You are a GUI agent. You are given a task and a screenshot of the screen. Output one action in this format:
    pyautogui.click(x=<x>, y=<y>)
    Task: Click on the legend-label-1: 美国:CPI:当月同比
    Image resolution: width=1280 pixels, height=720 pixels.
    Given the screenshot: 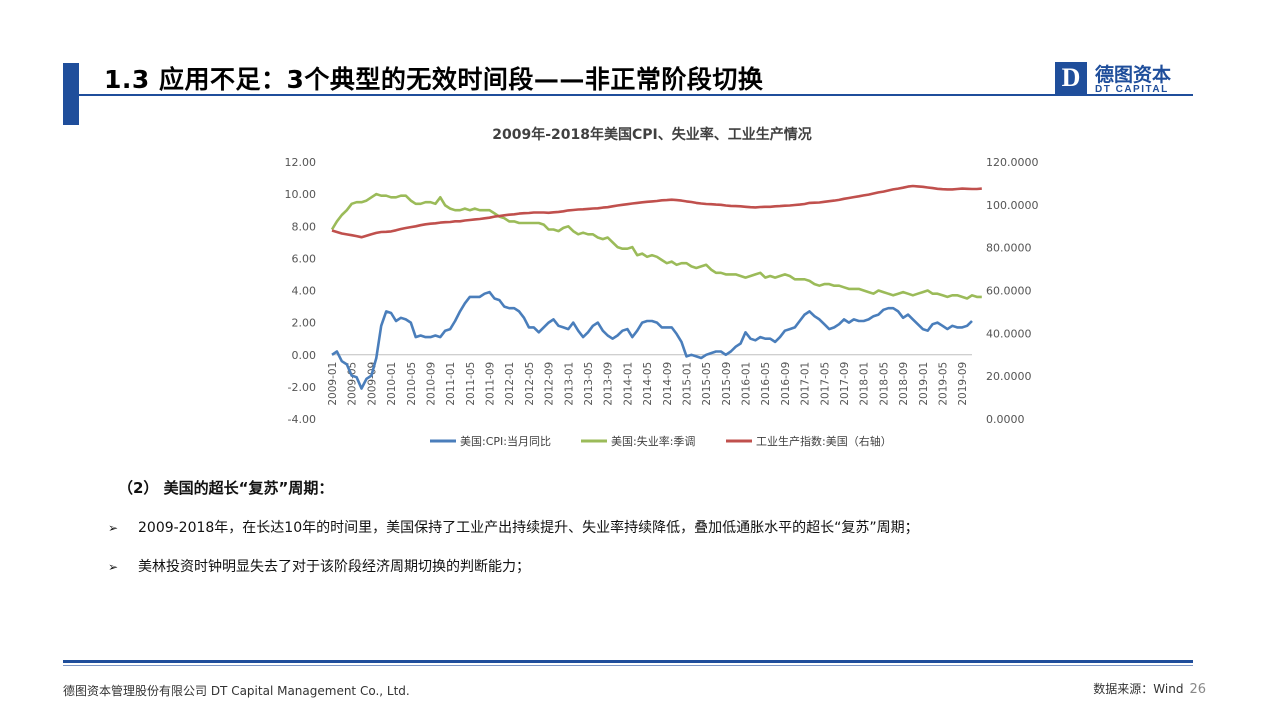 What is the action you would take?
    pyautogui.click(x=505, y=441)
    